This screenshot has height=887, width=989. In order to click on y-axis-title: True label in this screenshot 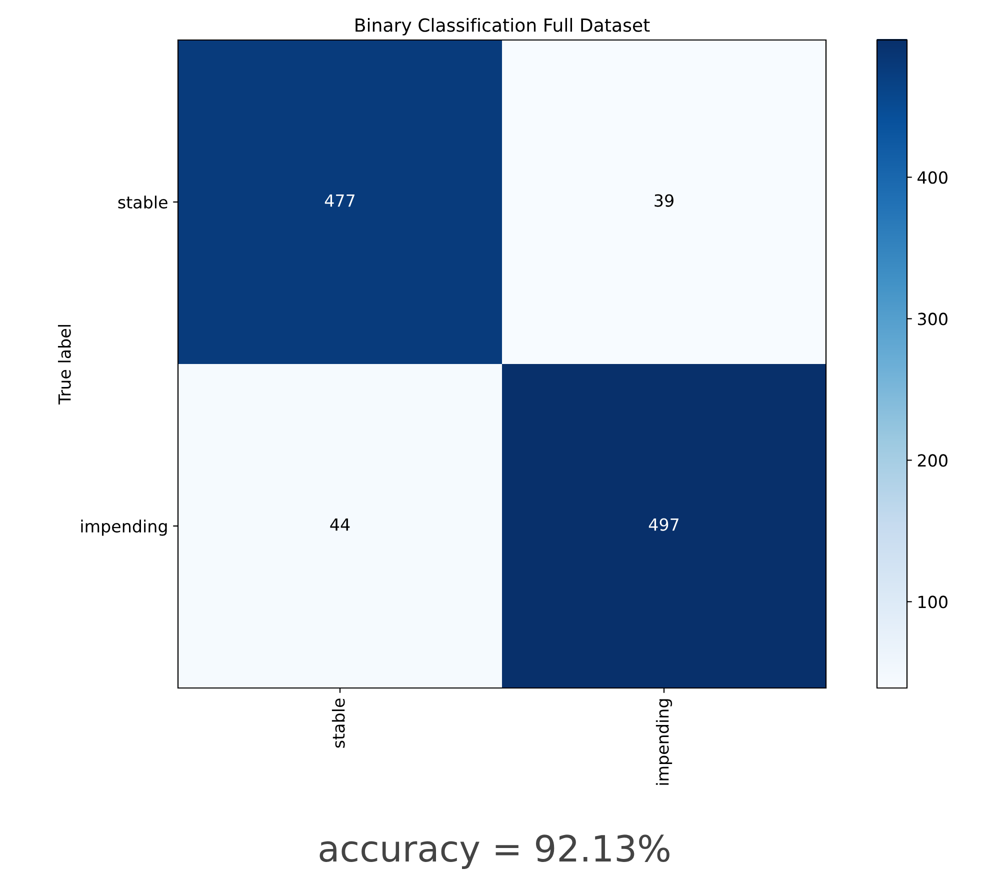, I will do `click(64, 365)`.